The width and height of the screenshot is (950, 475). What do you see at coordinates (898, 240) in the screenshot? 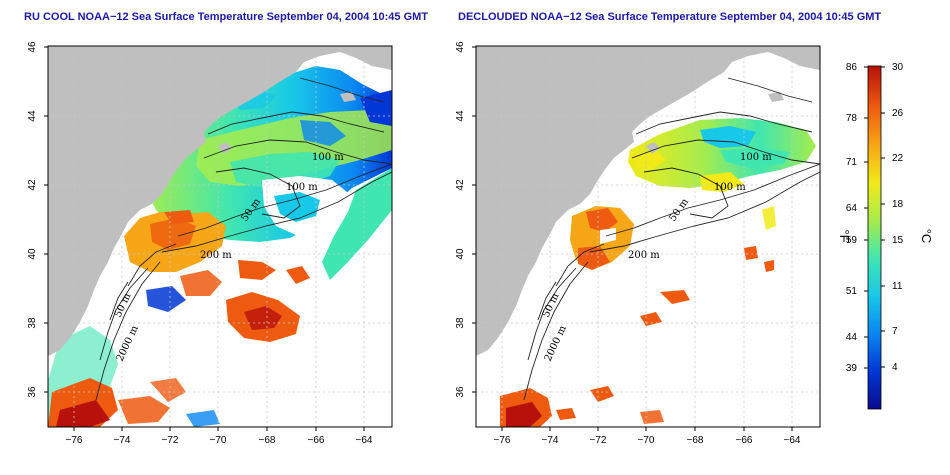
I see `celsius-tick-label: 15` at bounding box center [898, 240].